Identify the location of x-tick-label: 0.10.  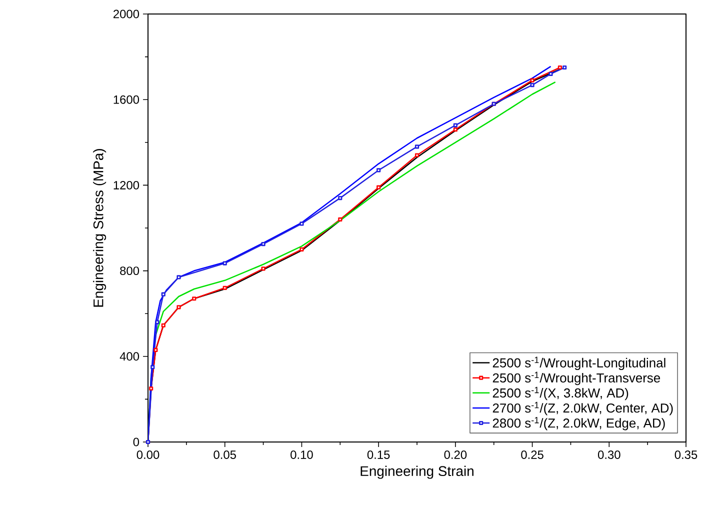
(301, 454).